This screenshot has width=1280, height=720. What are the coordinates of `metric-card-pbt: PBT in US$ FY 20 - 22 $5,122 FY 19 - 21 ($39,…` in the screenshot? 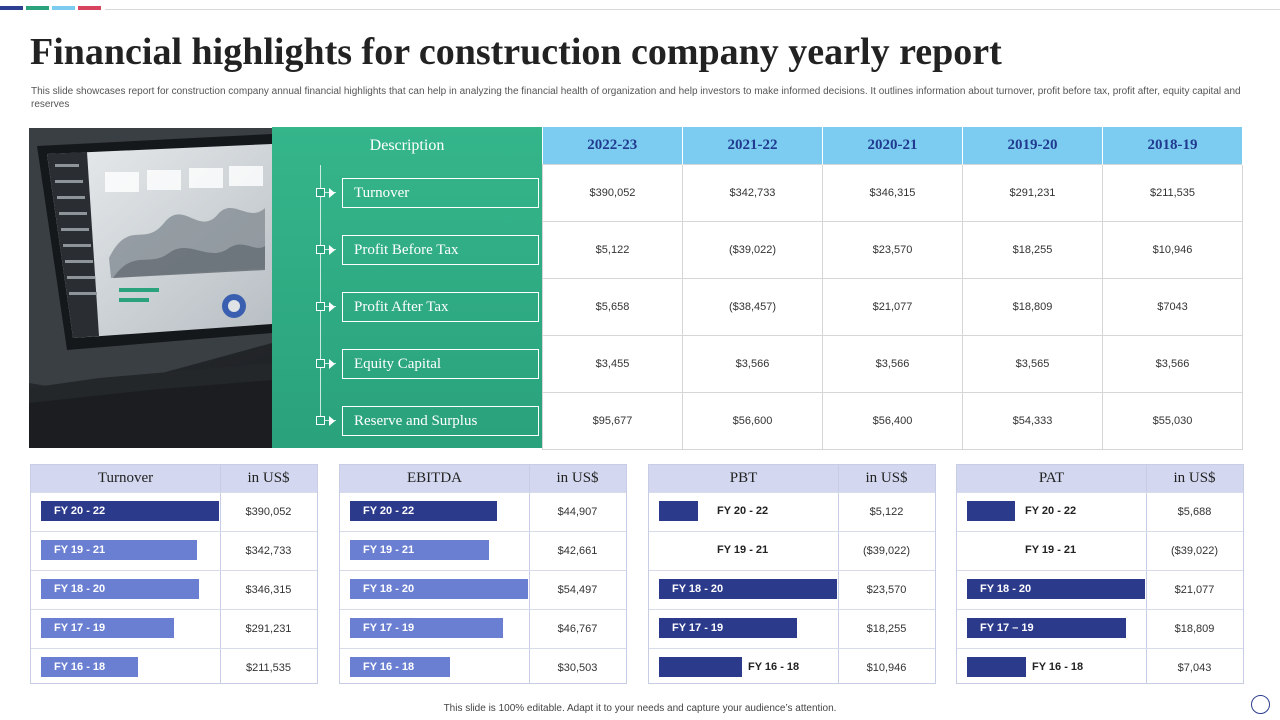 It's located at (792, 574).